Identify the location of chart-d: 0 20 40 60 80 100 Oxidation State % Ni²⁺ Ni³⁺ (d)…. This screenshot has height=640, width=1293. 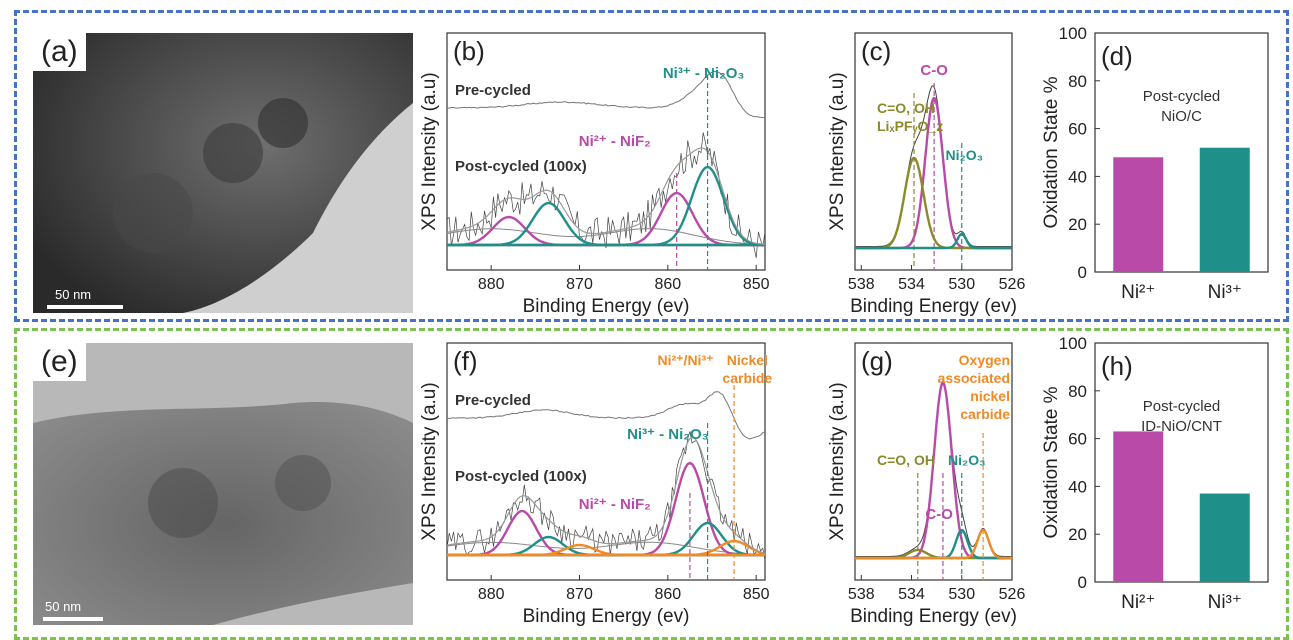
(1155, 163).